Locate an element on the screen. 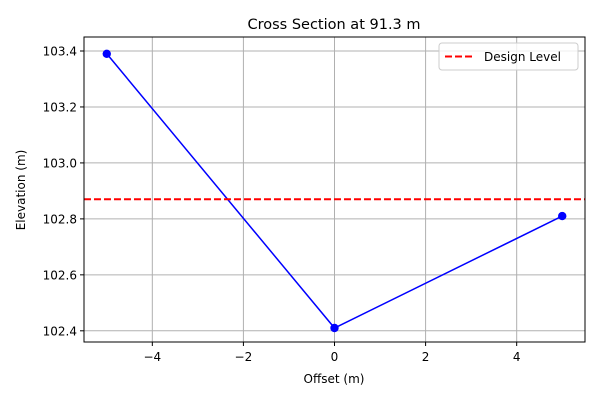 The image size is (600, 400). y-tick-label-5: 103.4 is located at coordinates (60, 51).